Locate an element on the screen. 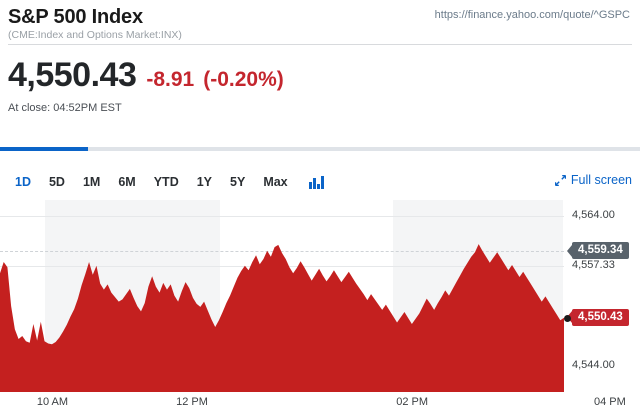 Image resolution: width=640 pixels, height=420 pixels. quote-change: -8.91 is located at coordinates (170, 79).